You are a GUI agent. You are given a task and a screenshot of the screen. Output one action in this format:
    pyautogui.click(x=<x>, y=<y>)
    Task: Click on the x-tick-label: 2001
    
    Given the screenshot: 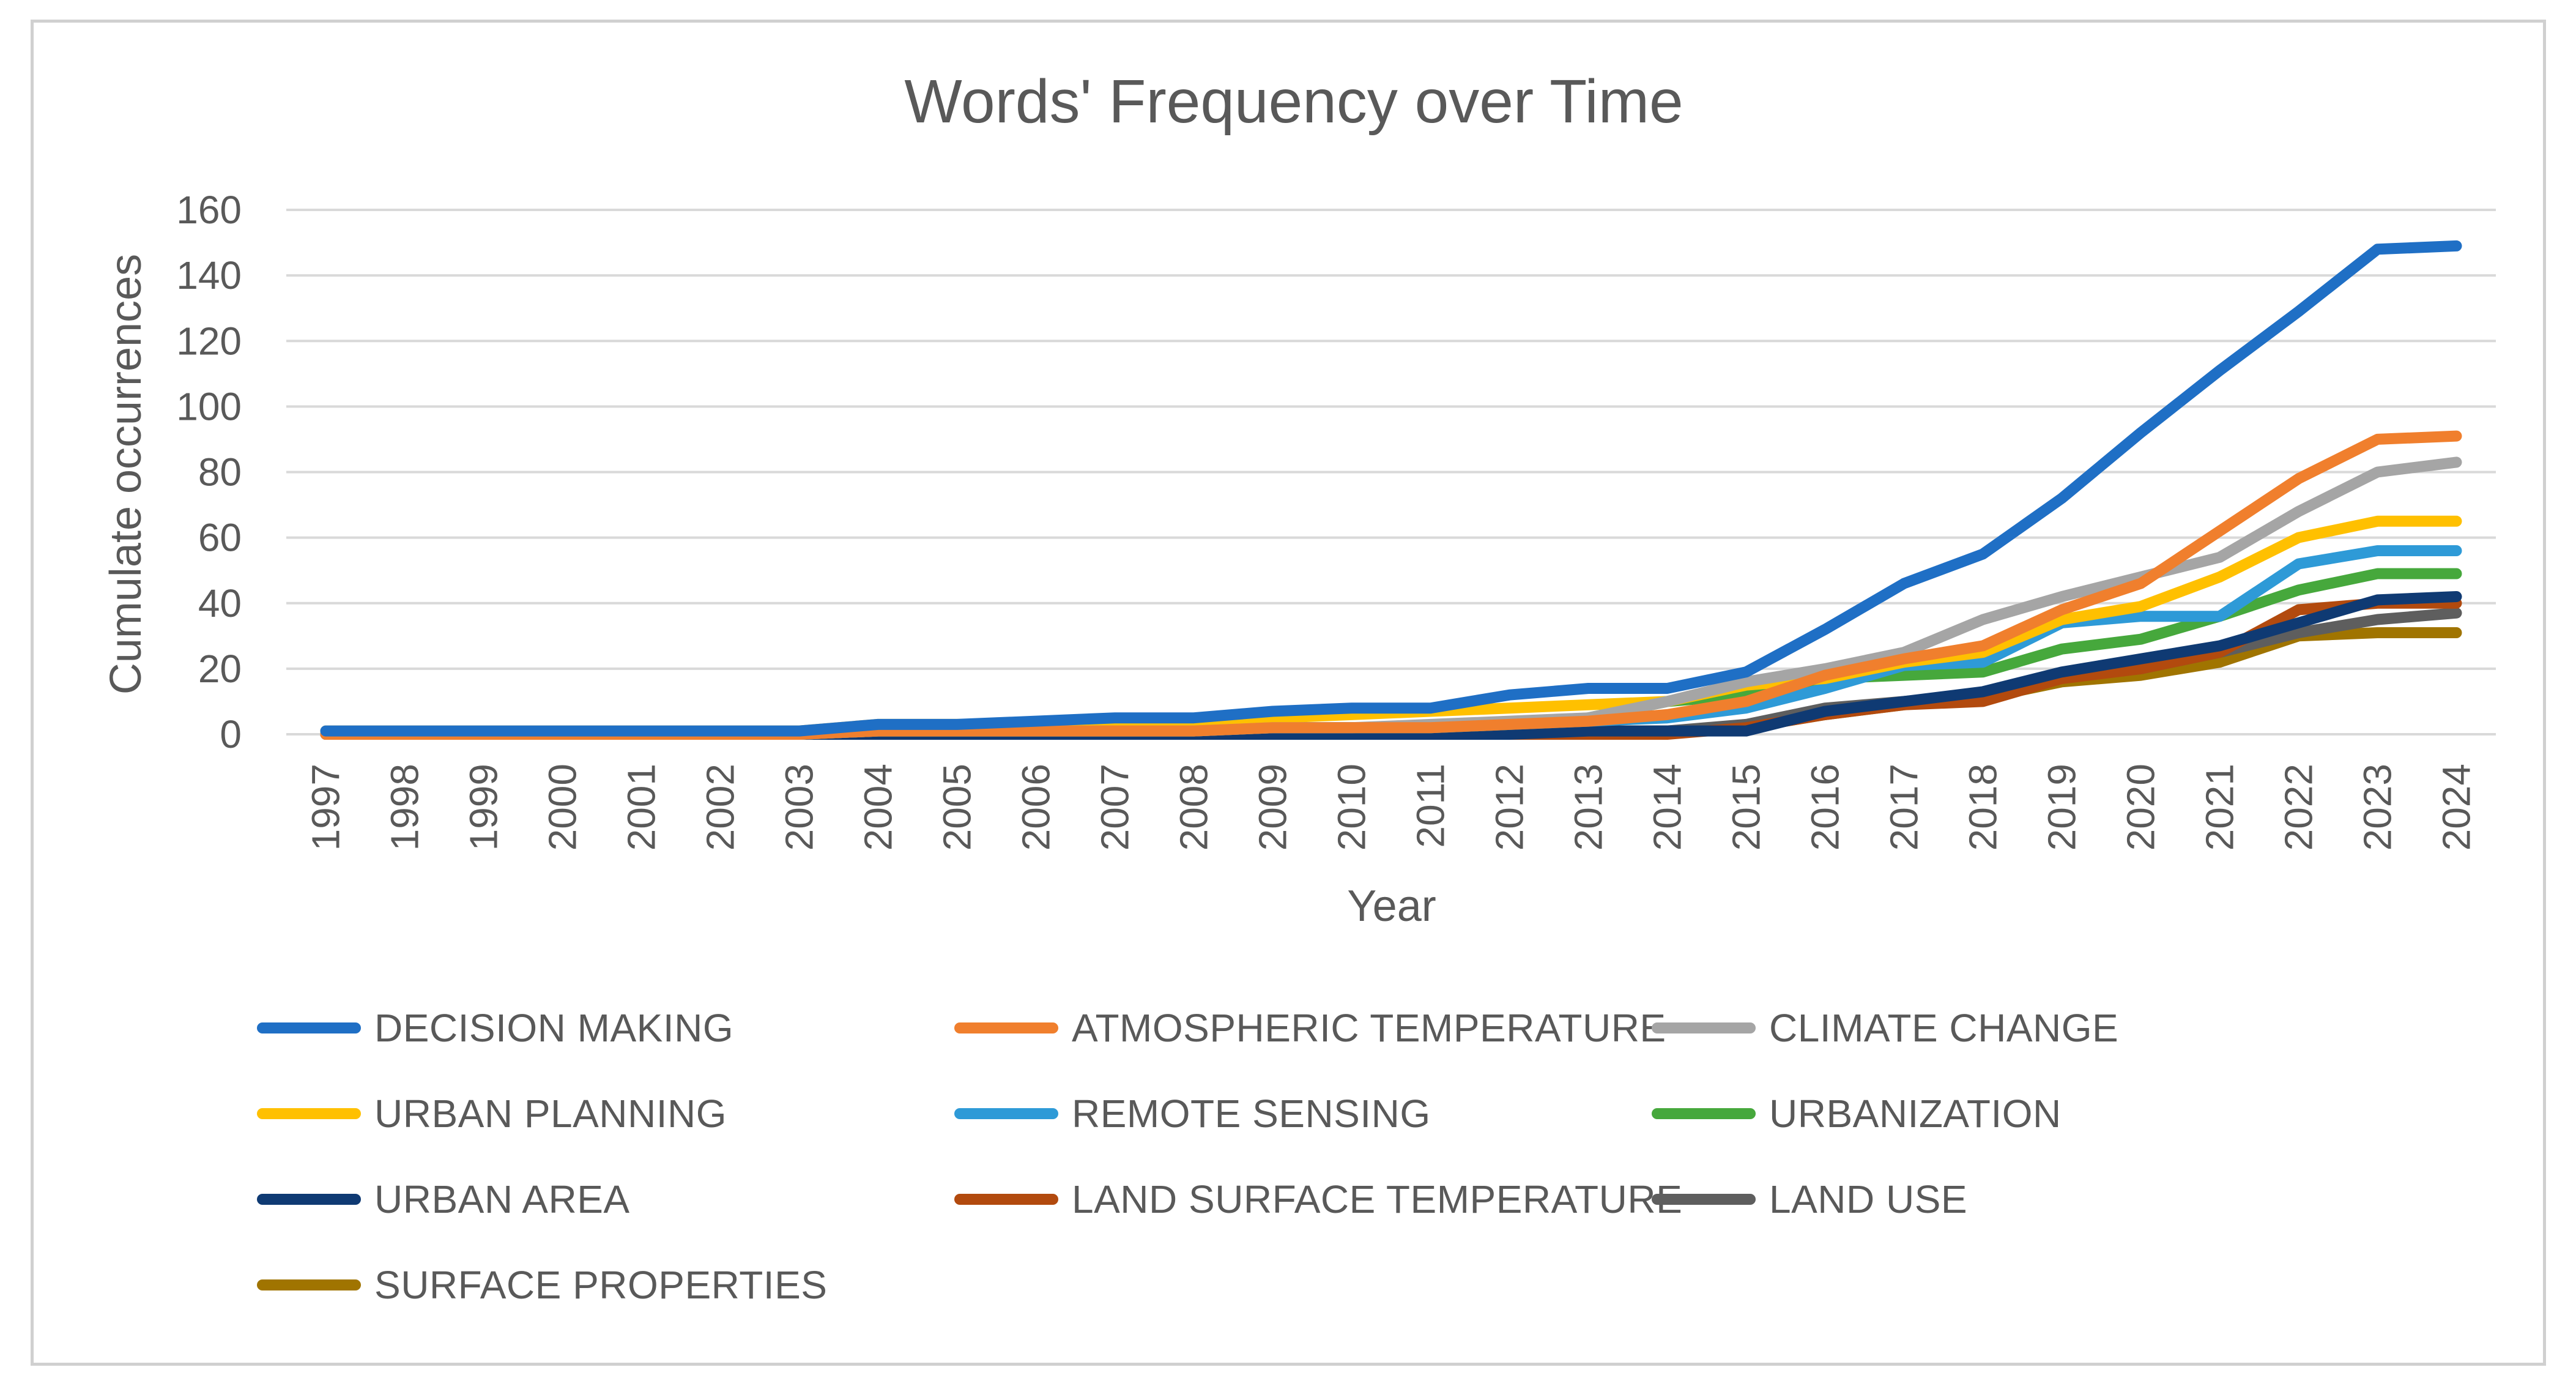 What is the action you would take?
    pyautogui.click(x=642, y=808)
    